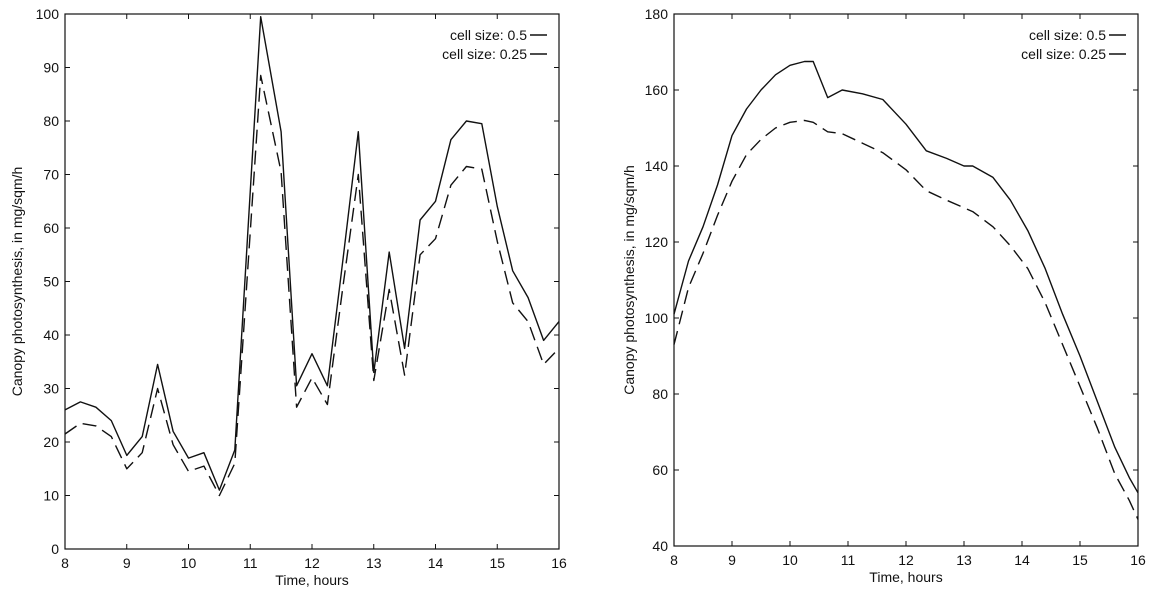 This screenshot has height=603, width=1156. What do you see at coordinates (51, 121) in the screenshot?
I see `left-y-tick-label: 80` at bounding box center [51, 121].